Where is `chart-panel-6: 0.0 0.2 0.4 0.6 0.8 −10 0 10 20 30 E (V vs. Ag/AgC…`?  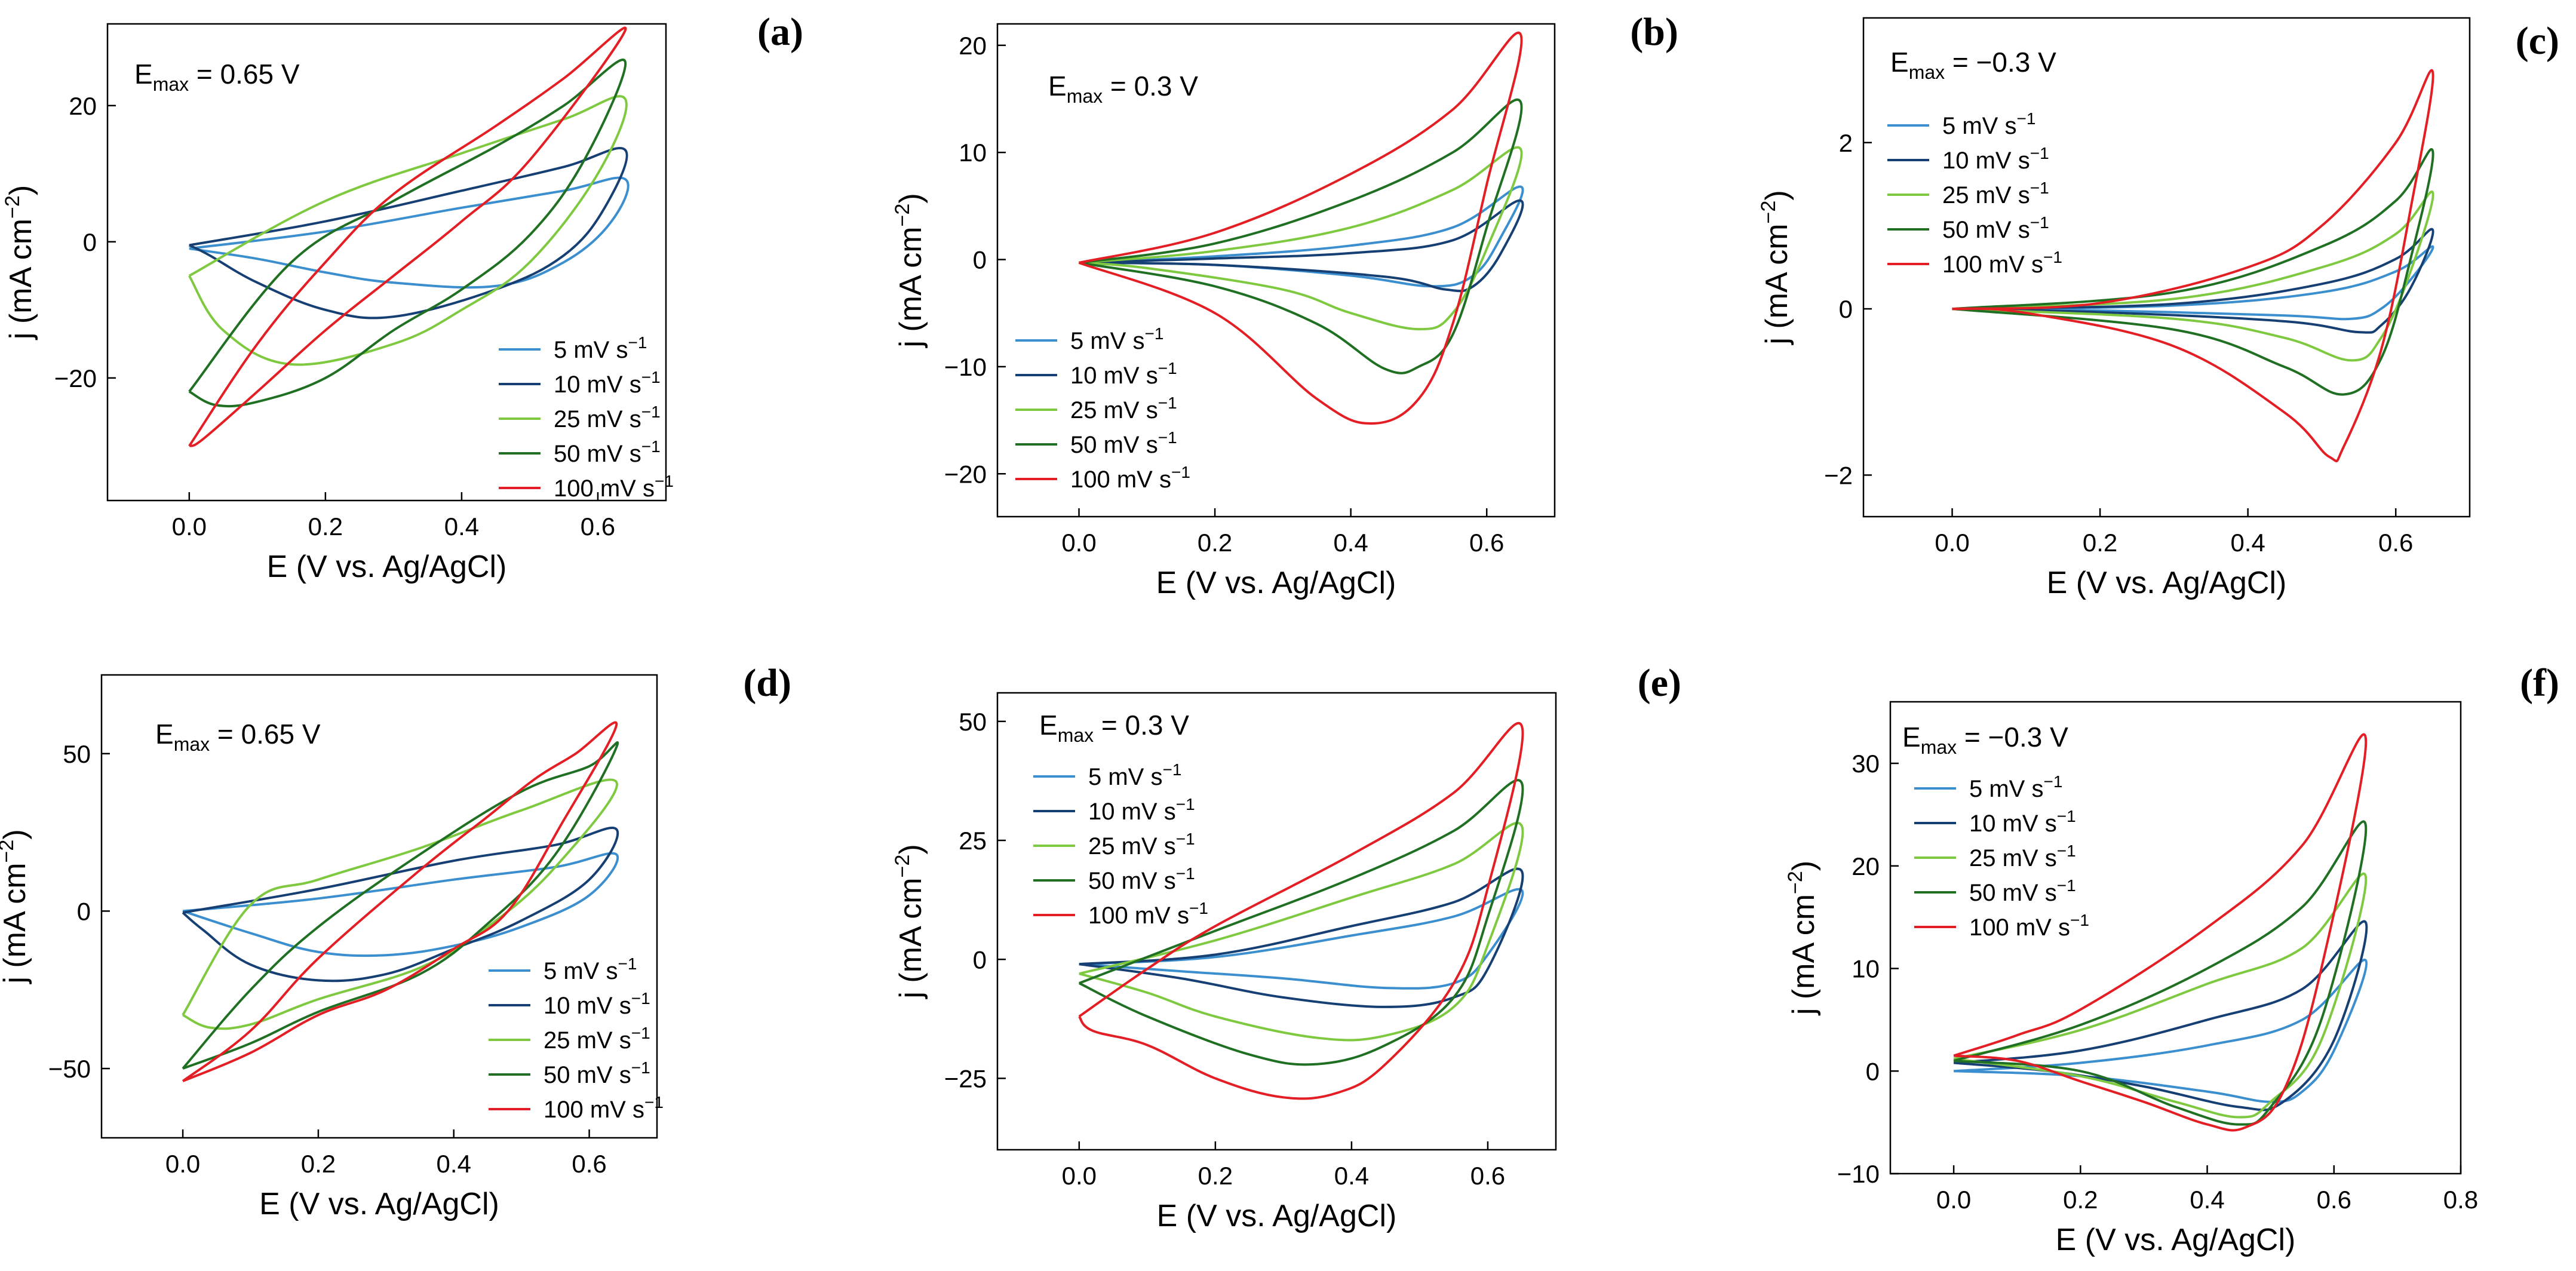
chart-panel-6: 0.0 0.2 0.4 0.6 0.8 −10 0 10 20 30 E (V vs. Ag/AgC… is located at coordinates (2171, 959).